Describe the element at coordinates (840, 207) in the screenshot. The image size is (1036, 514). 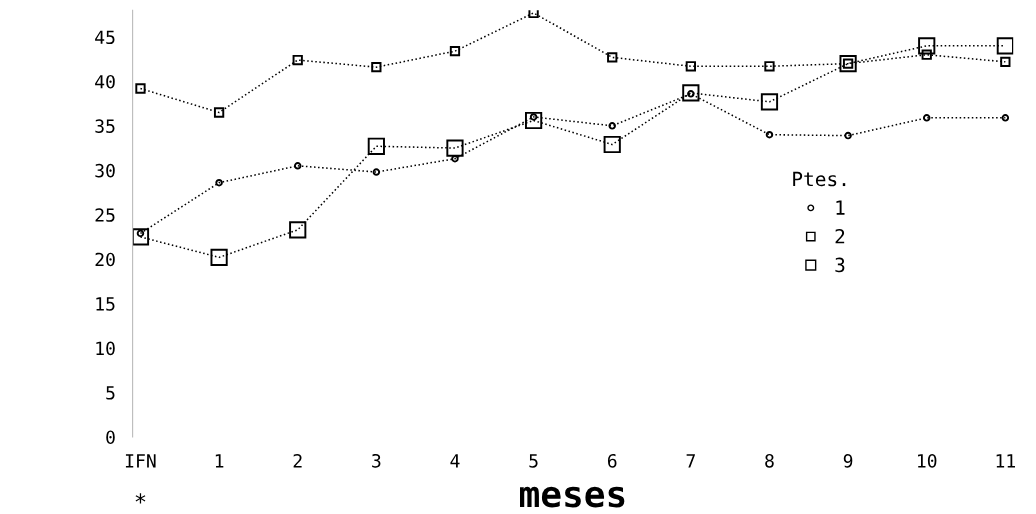
I see `legend-label: 1` at that location.